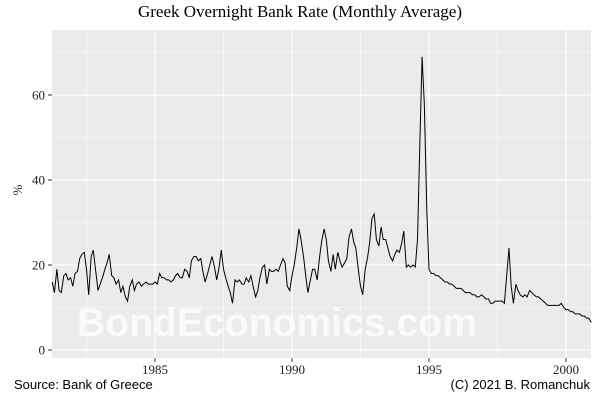  I want to click on x-axis: 1985 1990 1995 2000, so click(360, 367).